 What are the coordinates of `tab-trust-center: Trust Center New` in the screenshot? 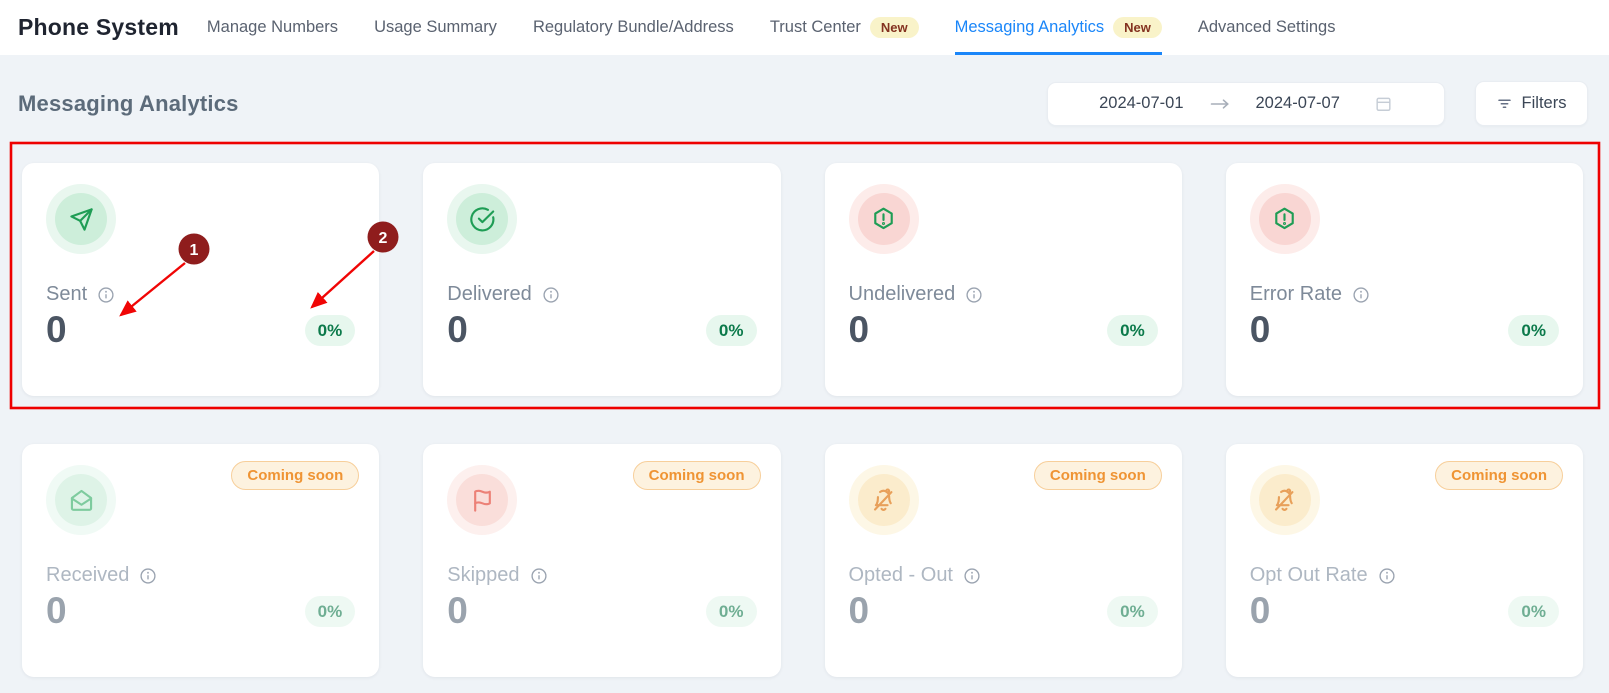 It's located at (844, 27).